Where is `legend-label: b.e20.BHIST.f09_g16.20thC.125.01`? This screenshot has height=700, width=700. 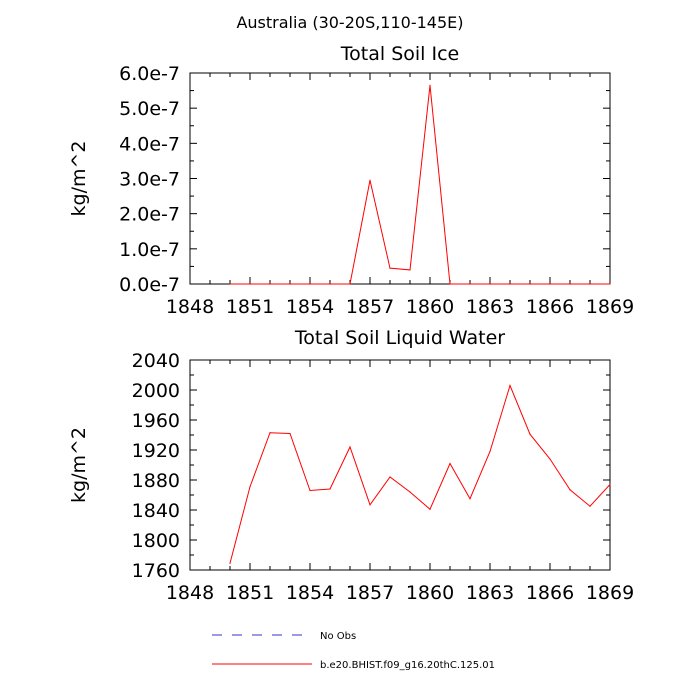
legend-label: b.e20.BHIST.f09_g16.20thC.125.01 is located at coordinates (407, 665).